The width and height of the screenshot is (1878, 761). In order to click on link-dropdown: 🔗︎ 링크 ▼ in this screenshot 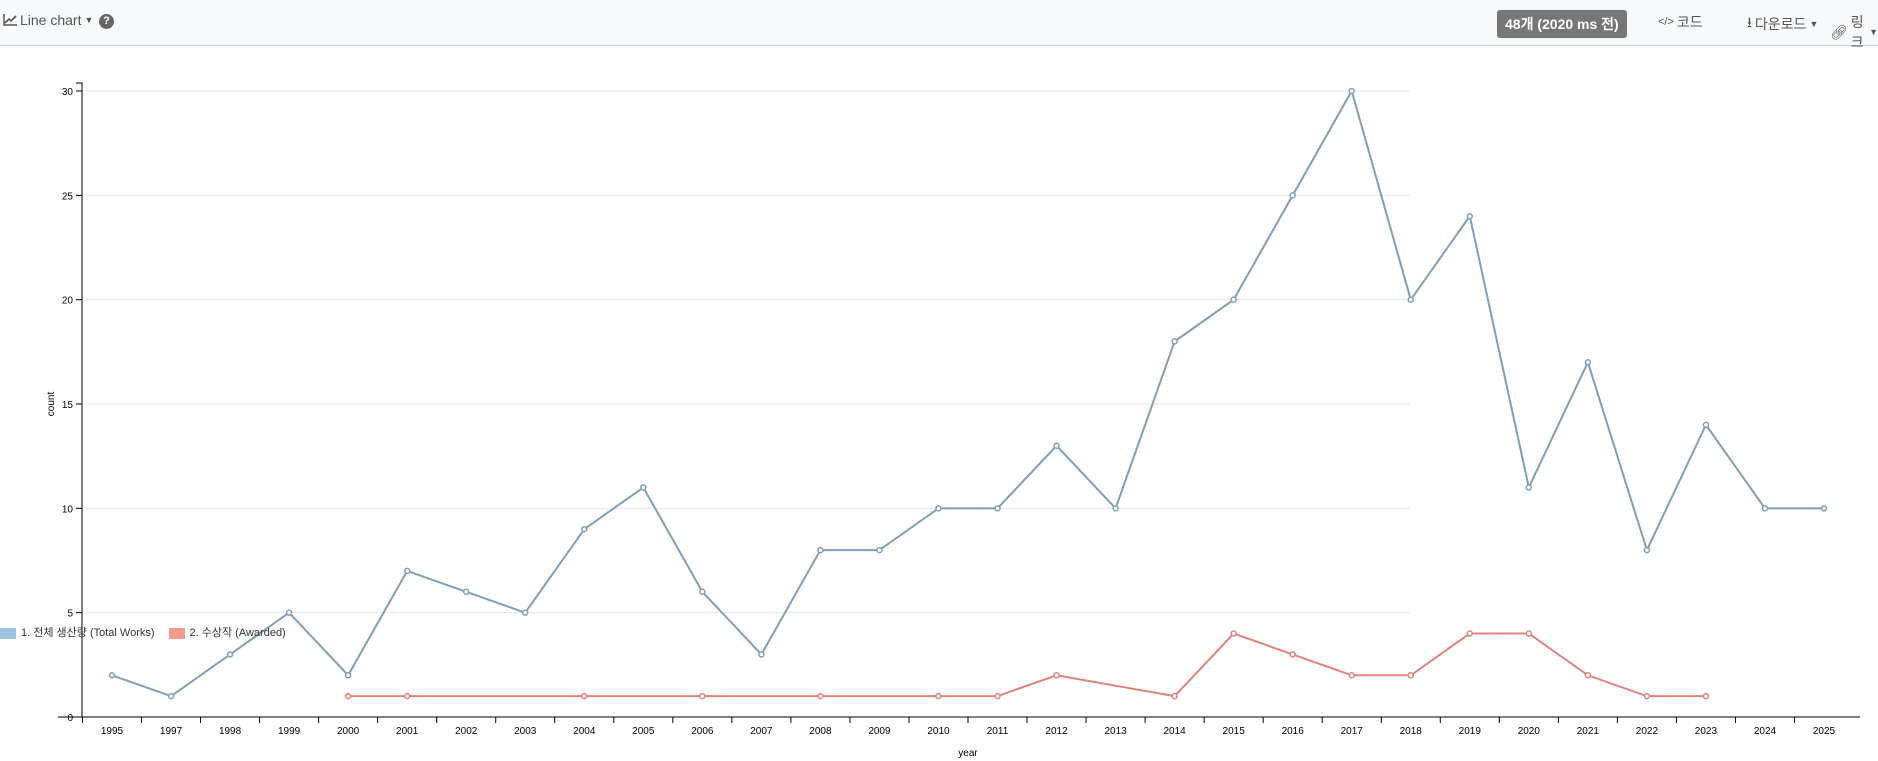, I will do `click(1854, 32)`.